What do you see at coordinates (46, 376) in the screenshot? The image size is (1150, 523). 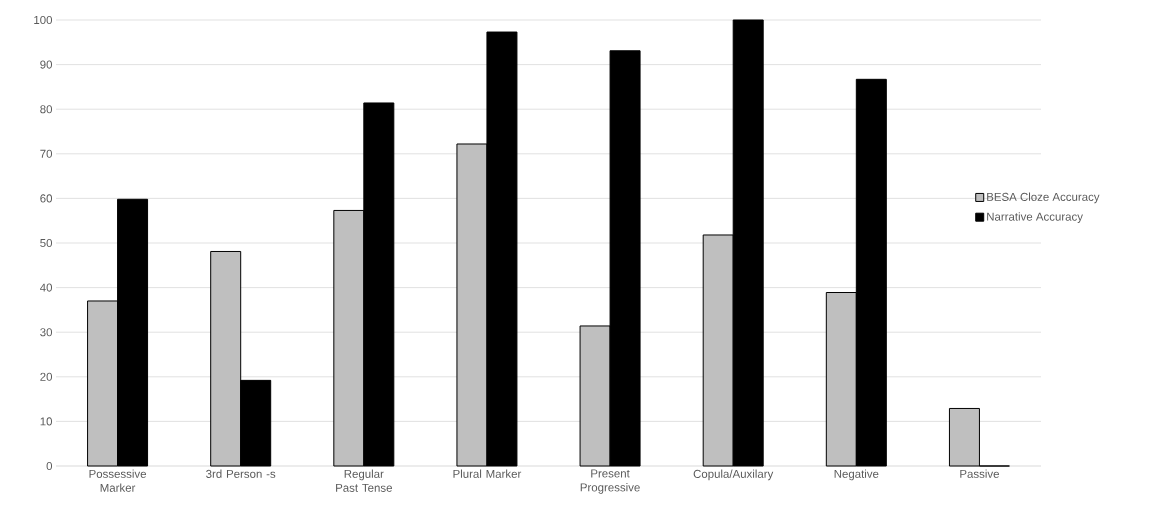 I see `y-tick-label: 20` at bounding box center [46, 376].